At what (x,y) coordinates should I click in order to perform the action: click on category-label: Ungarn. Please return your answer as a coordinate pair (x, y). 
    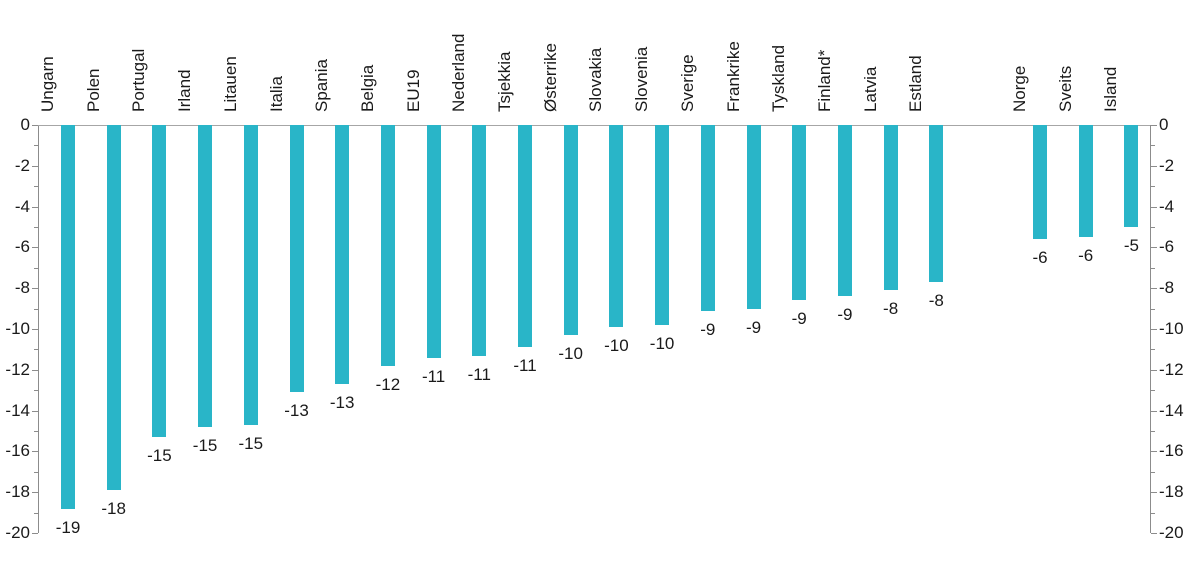
    Looking at the image, I should click on (47, 84).